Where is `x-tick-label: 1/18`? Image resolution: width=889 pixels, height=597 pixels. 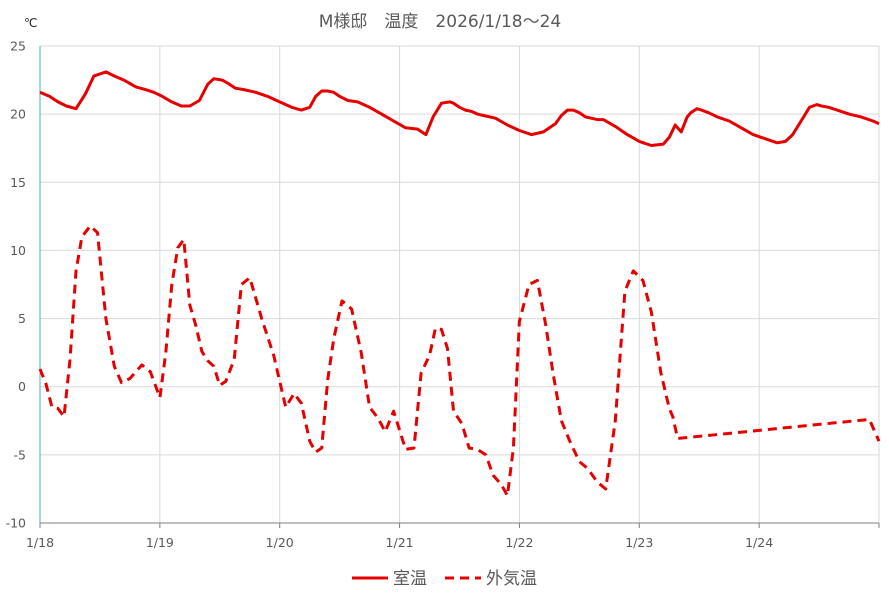 x-tick-label: 1/18 is located at coordinates (40, 542).